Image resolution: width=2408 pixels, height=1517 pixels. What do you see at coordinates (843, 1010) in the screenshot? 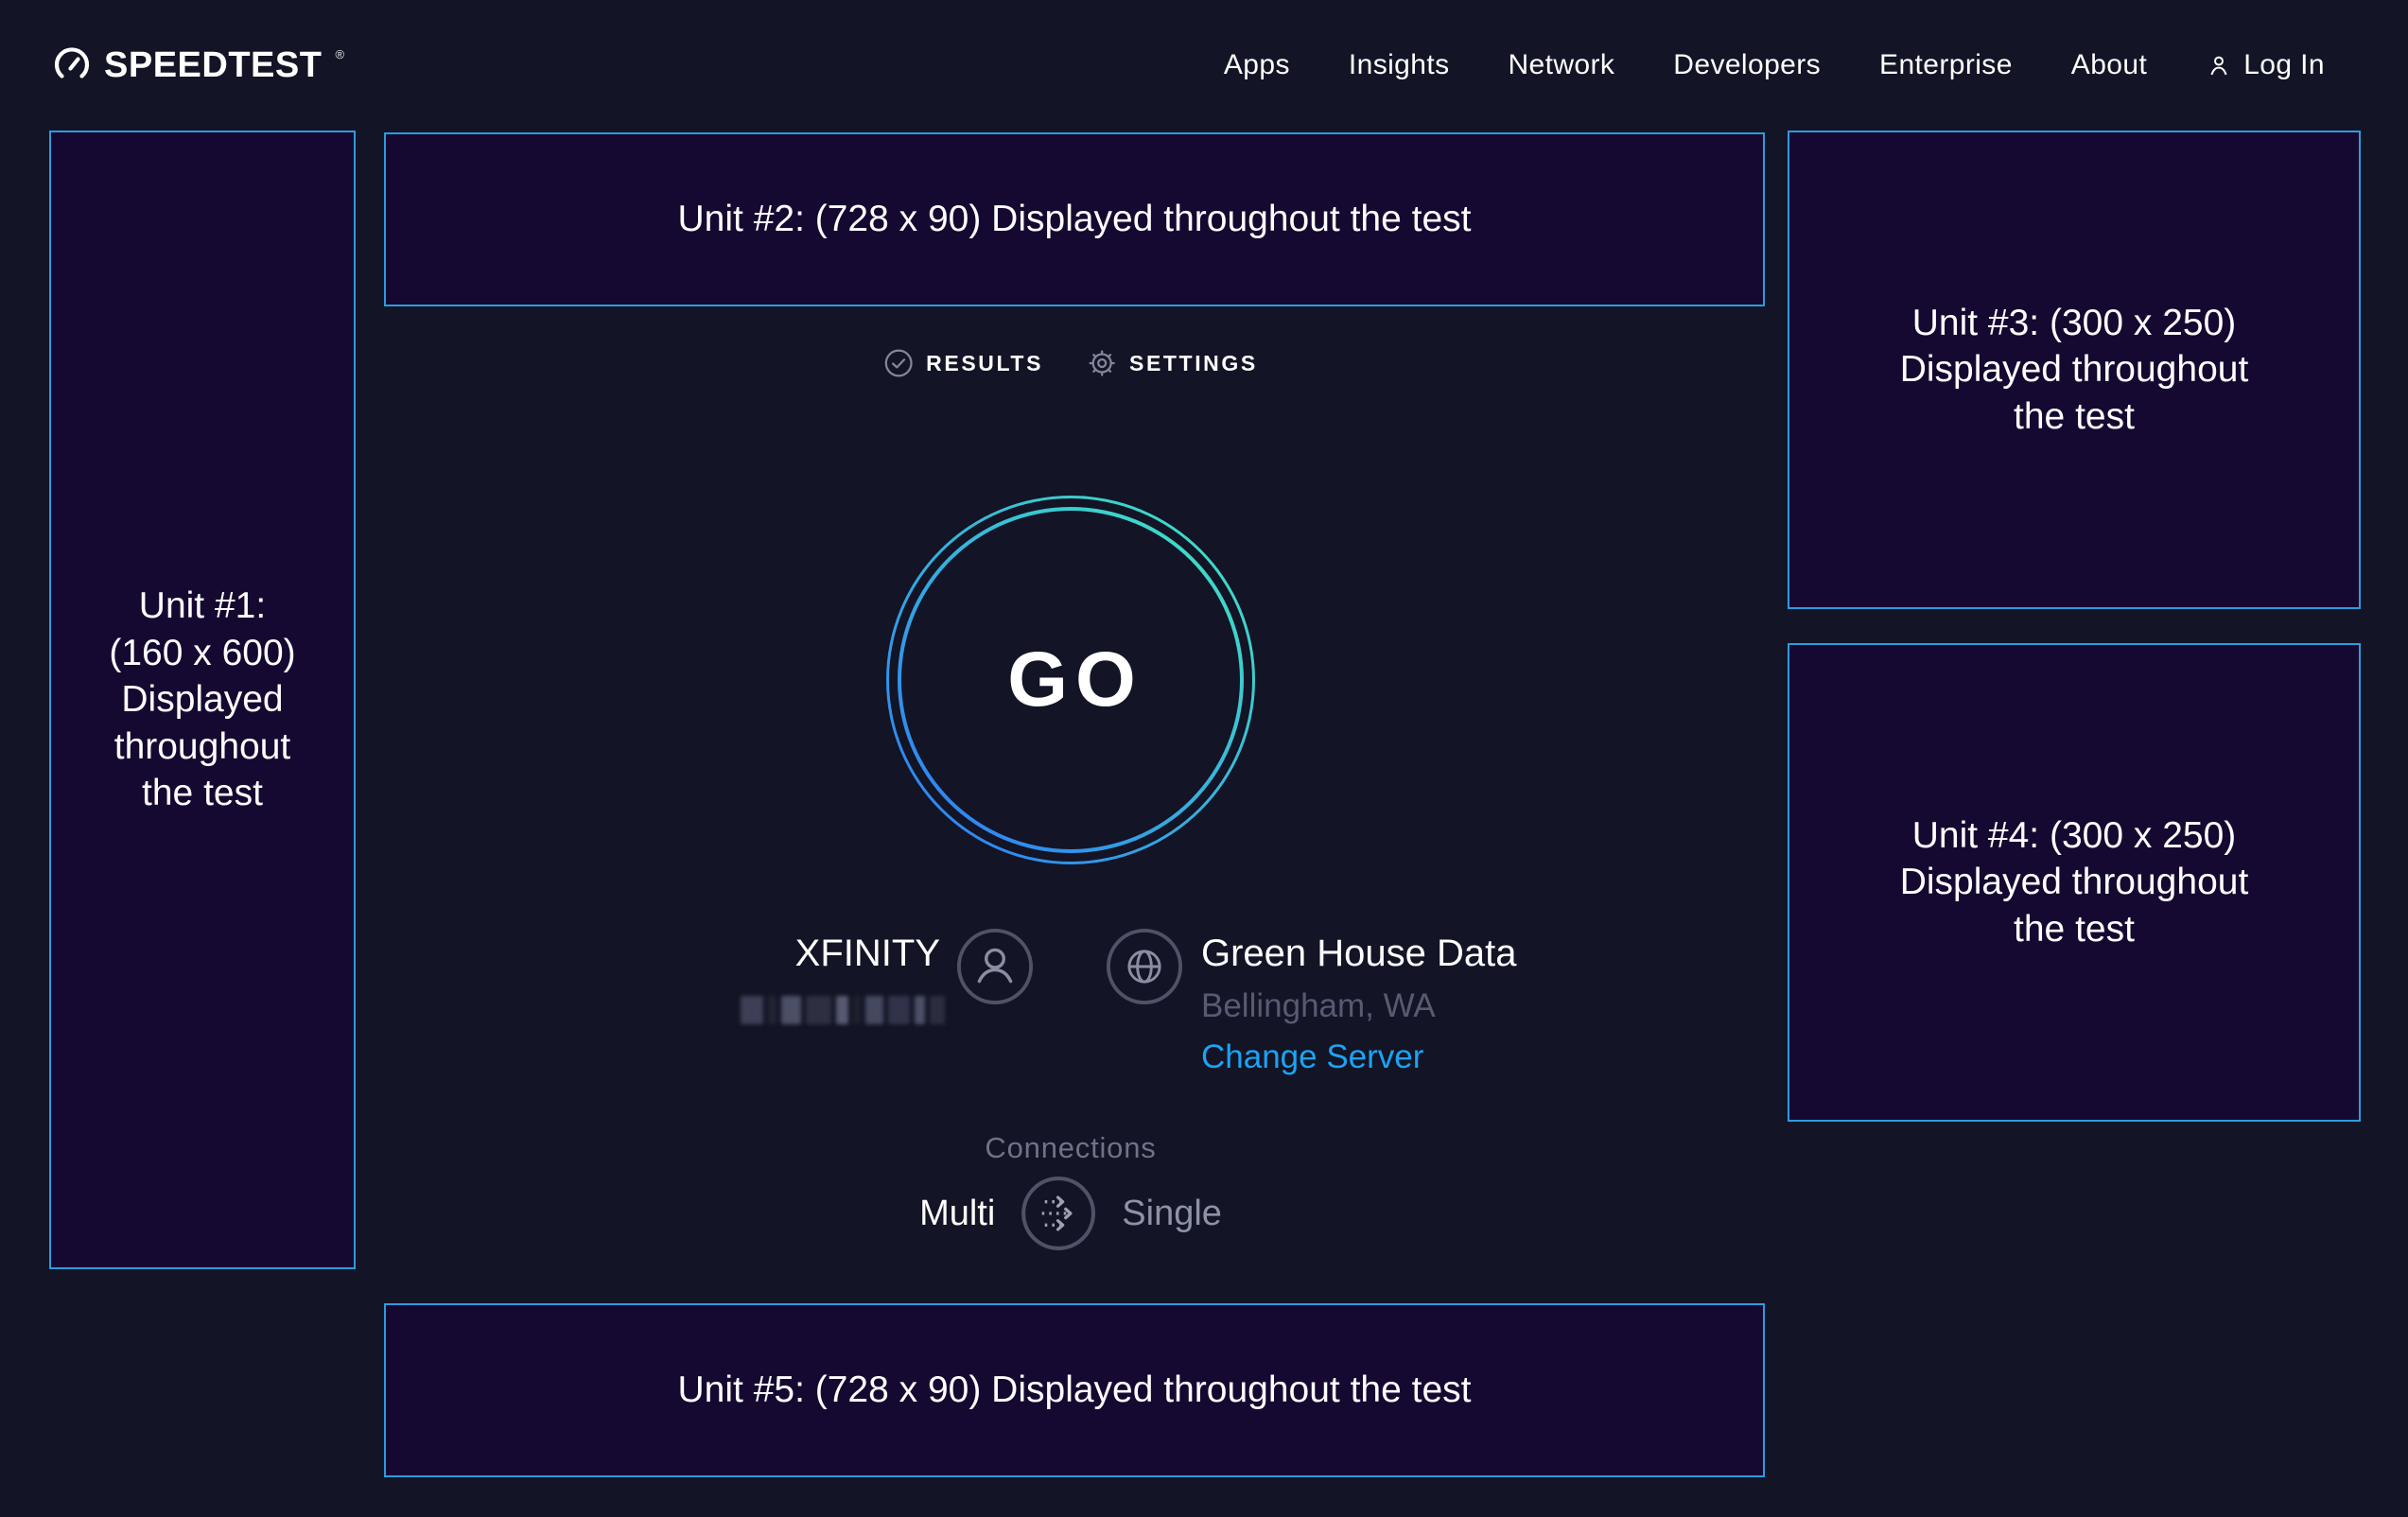
I see `isp-ip-redacted` at bounding box center [843, 1010].